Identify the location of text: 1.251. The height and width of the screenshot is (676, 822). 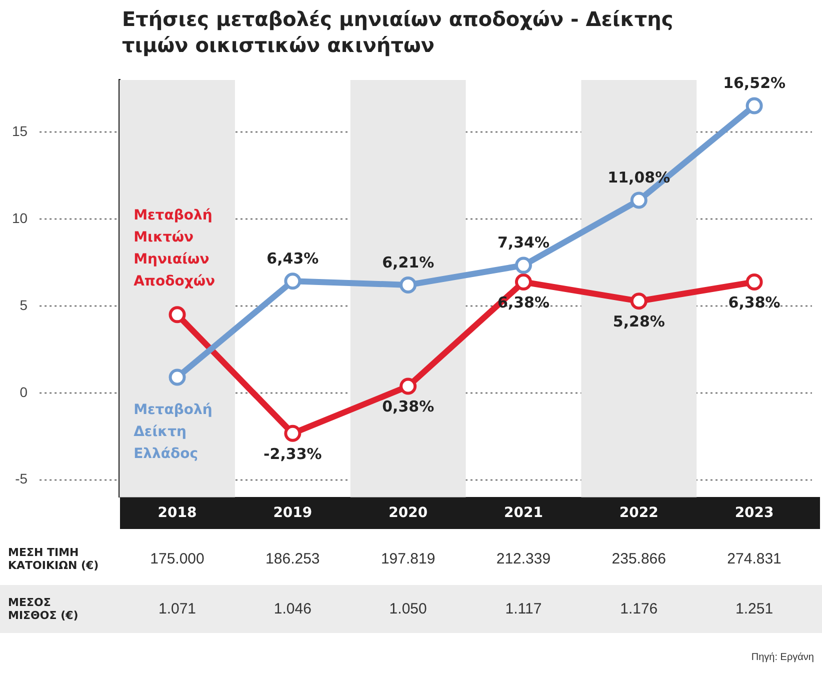
(755, 609).